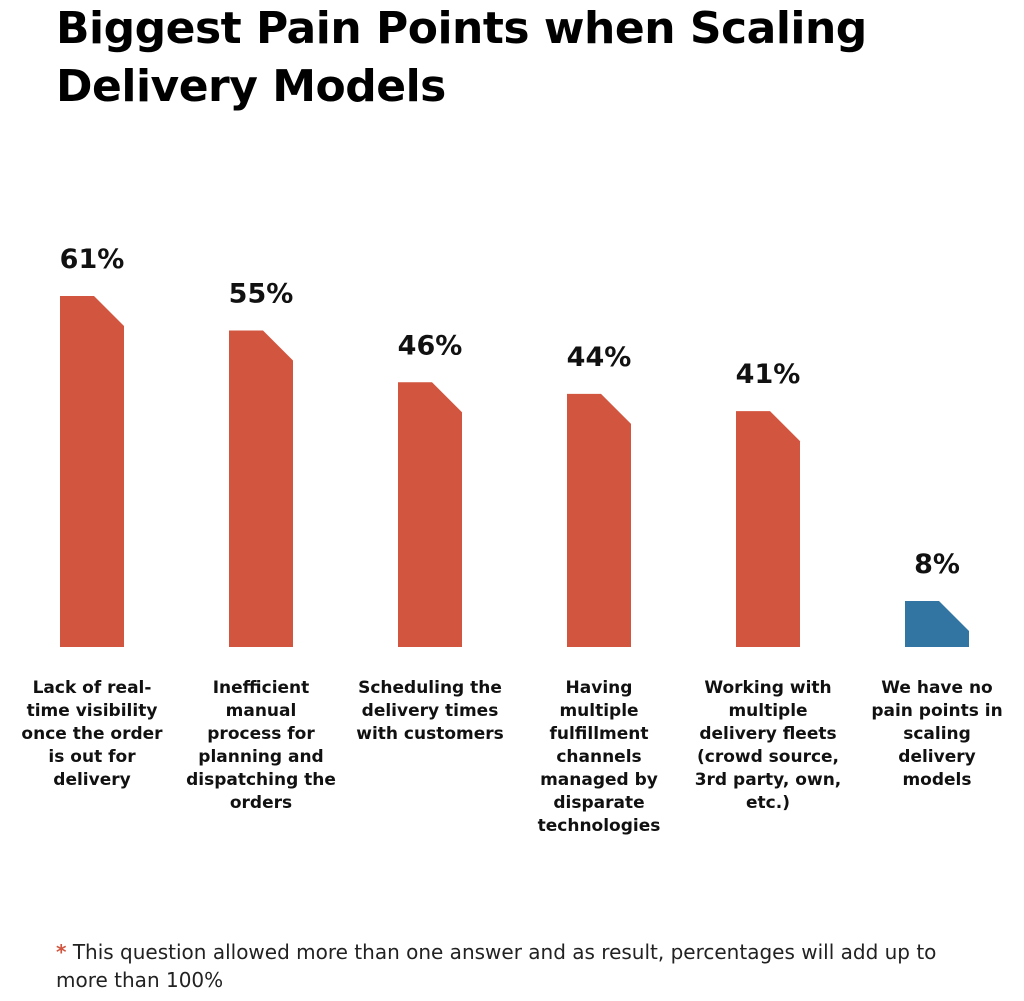 The width and height of the screenshot is (1024, 1001). I want to click on value-label: 8%, so click(937, 564).